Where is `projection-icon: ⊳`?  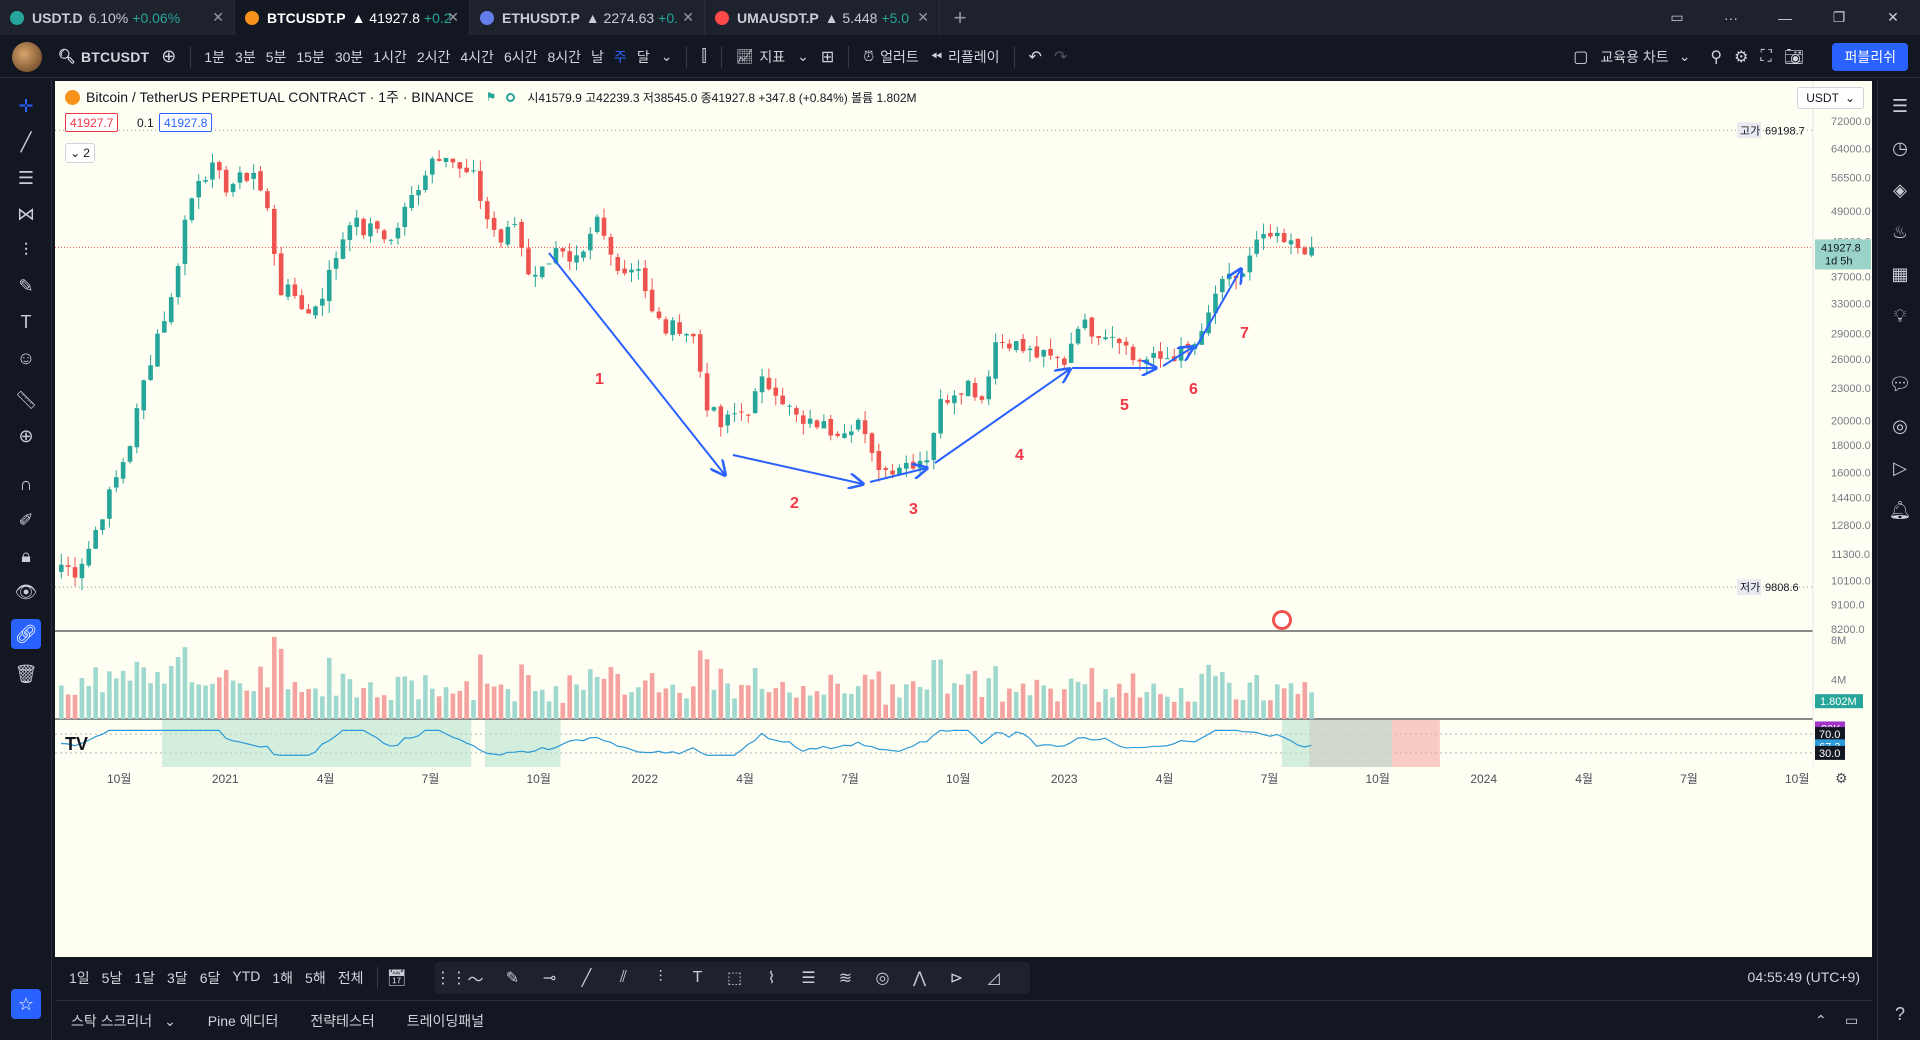
projection-icon: ⊳ is located at coordinates (956, 978).